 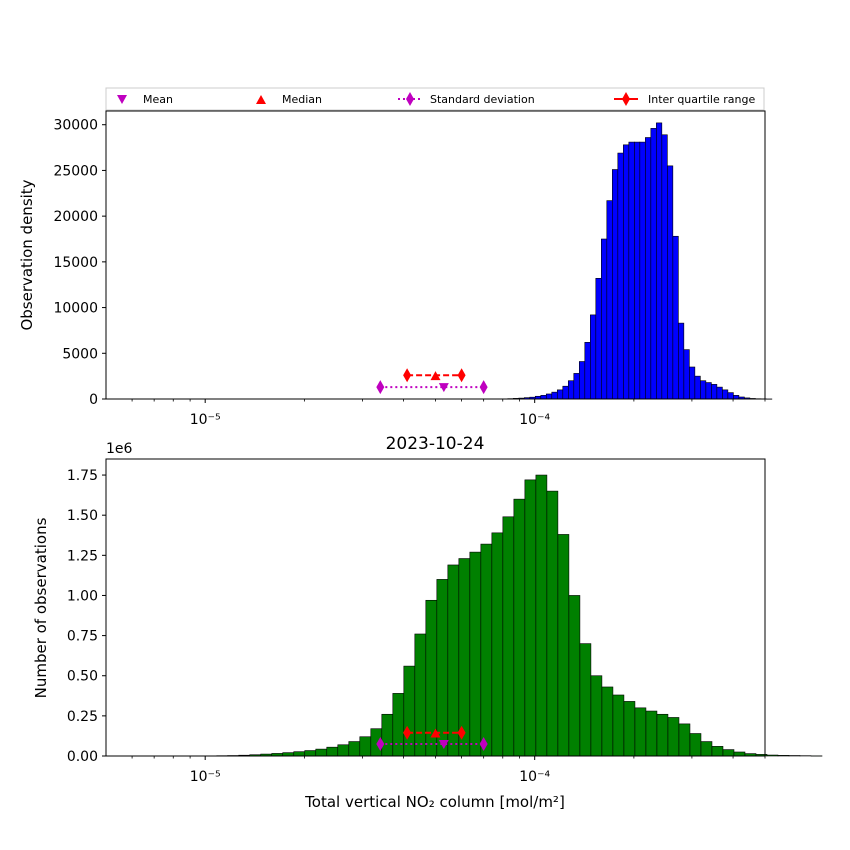 I want to click on lower-y-tick-label: 1.50, so click(x=82, y=516).